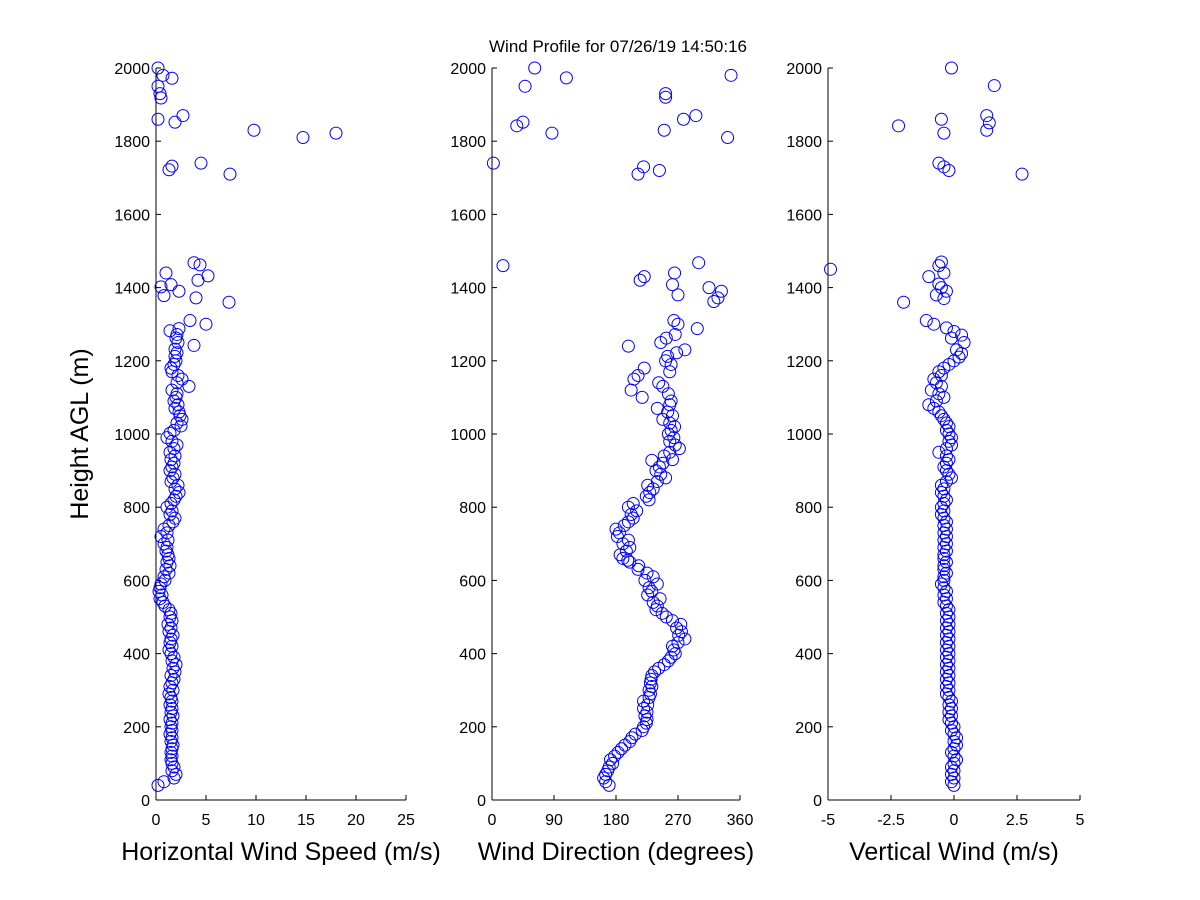  What do you see at coordinates (145, 801) in the screenshot?
I see `y-tick-label: 0` at bounding box center [145, 801].